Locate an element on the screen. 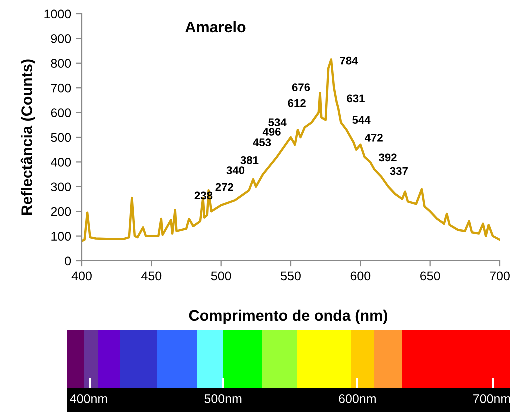  x-tick-label: 550 is located at coordinates (291, 276).